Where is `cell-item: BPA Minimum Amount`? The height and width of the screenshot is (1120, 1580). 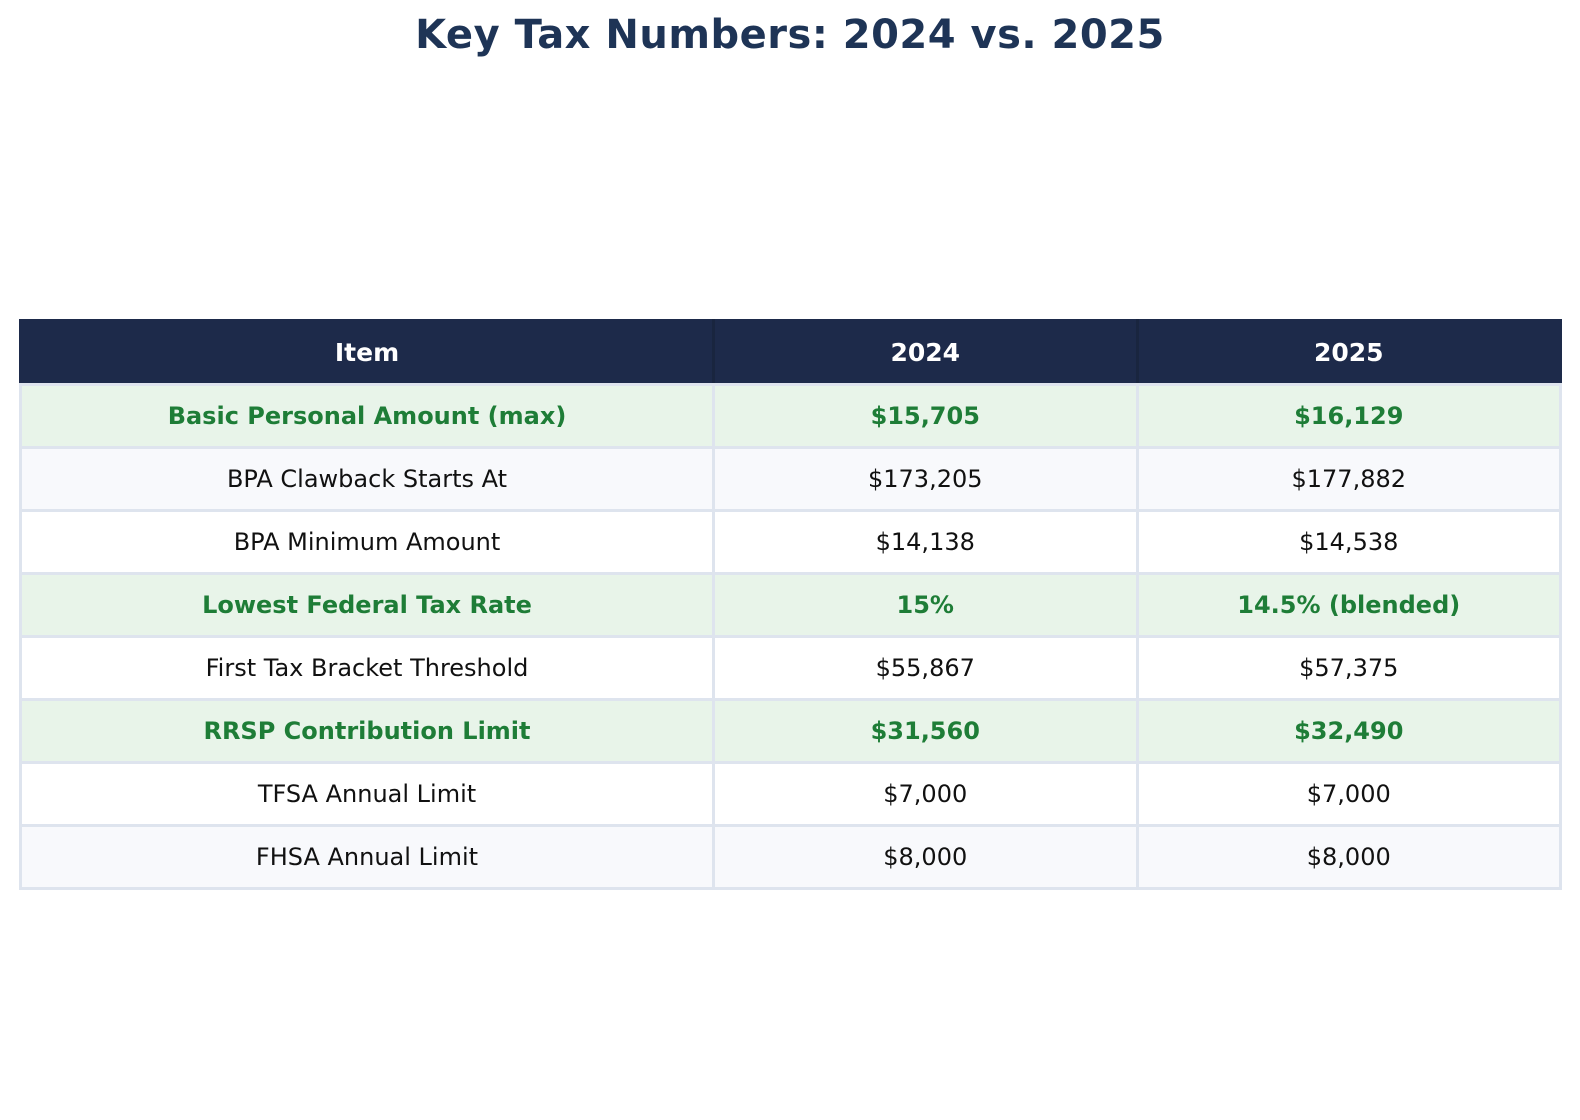 cell-item: BPA Minimum Amount is located at coordinates (367, 542).